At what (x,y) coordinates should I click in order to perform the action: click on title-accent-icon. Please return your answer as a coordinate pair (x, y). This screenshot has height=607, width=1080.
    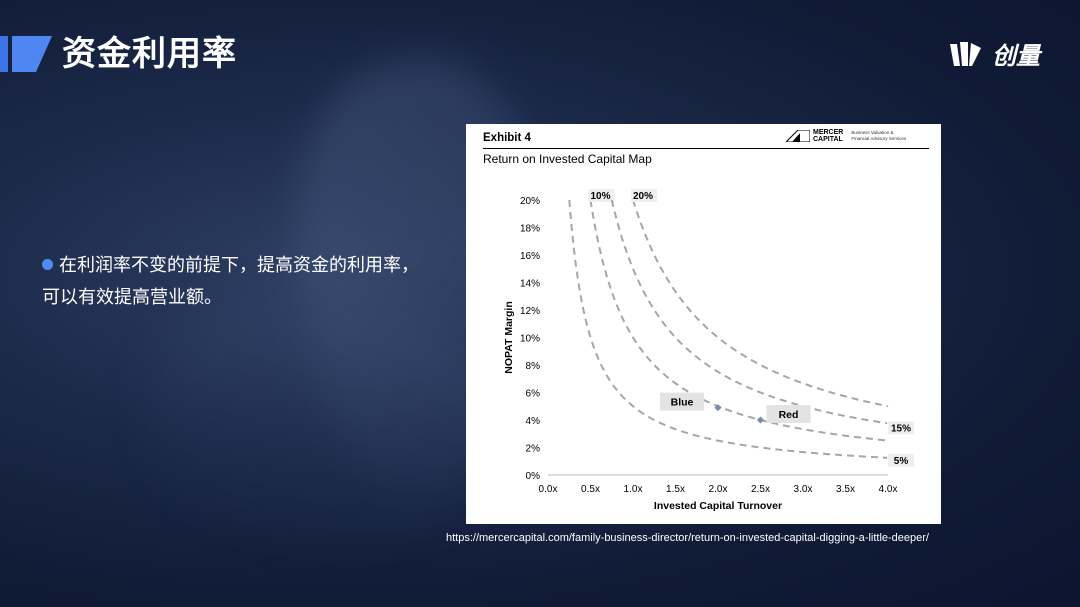
    Looking at the image, I should click on (26, 54).